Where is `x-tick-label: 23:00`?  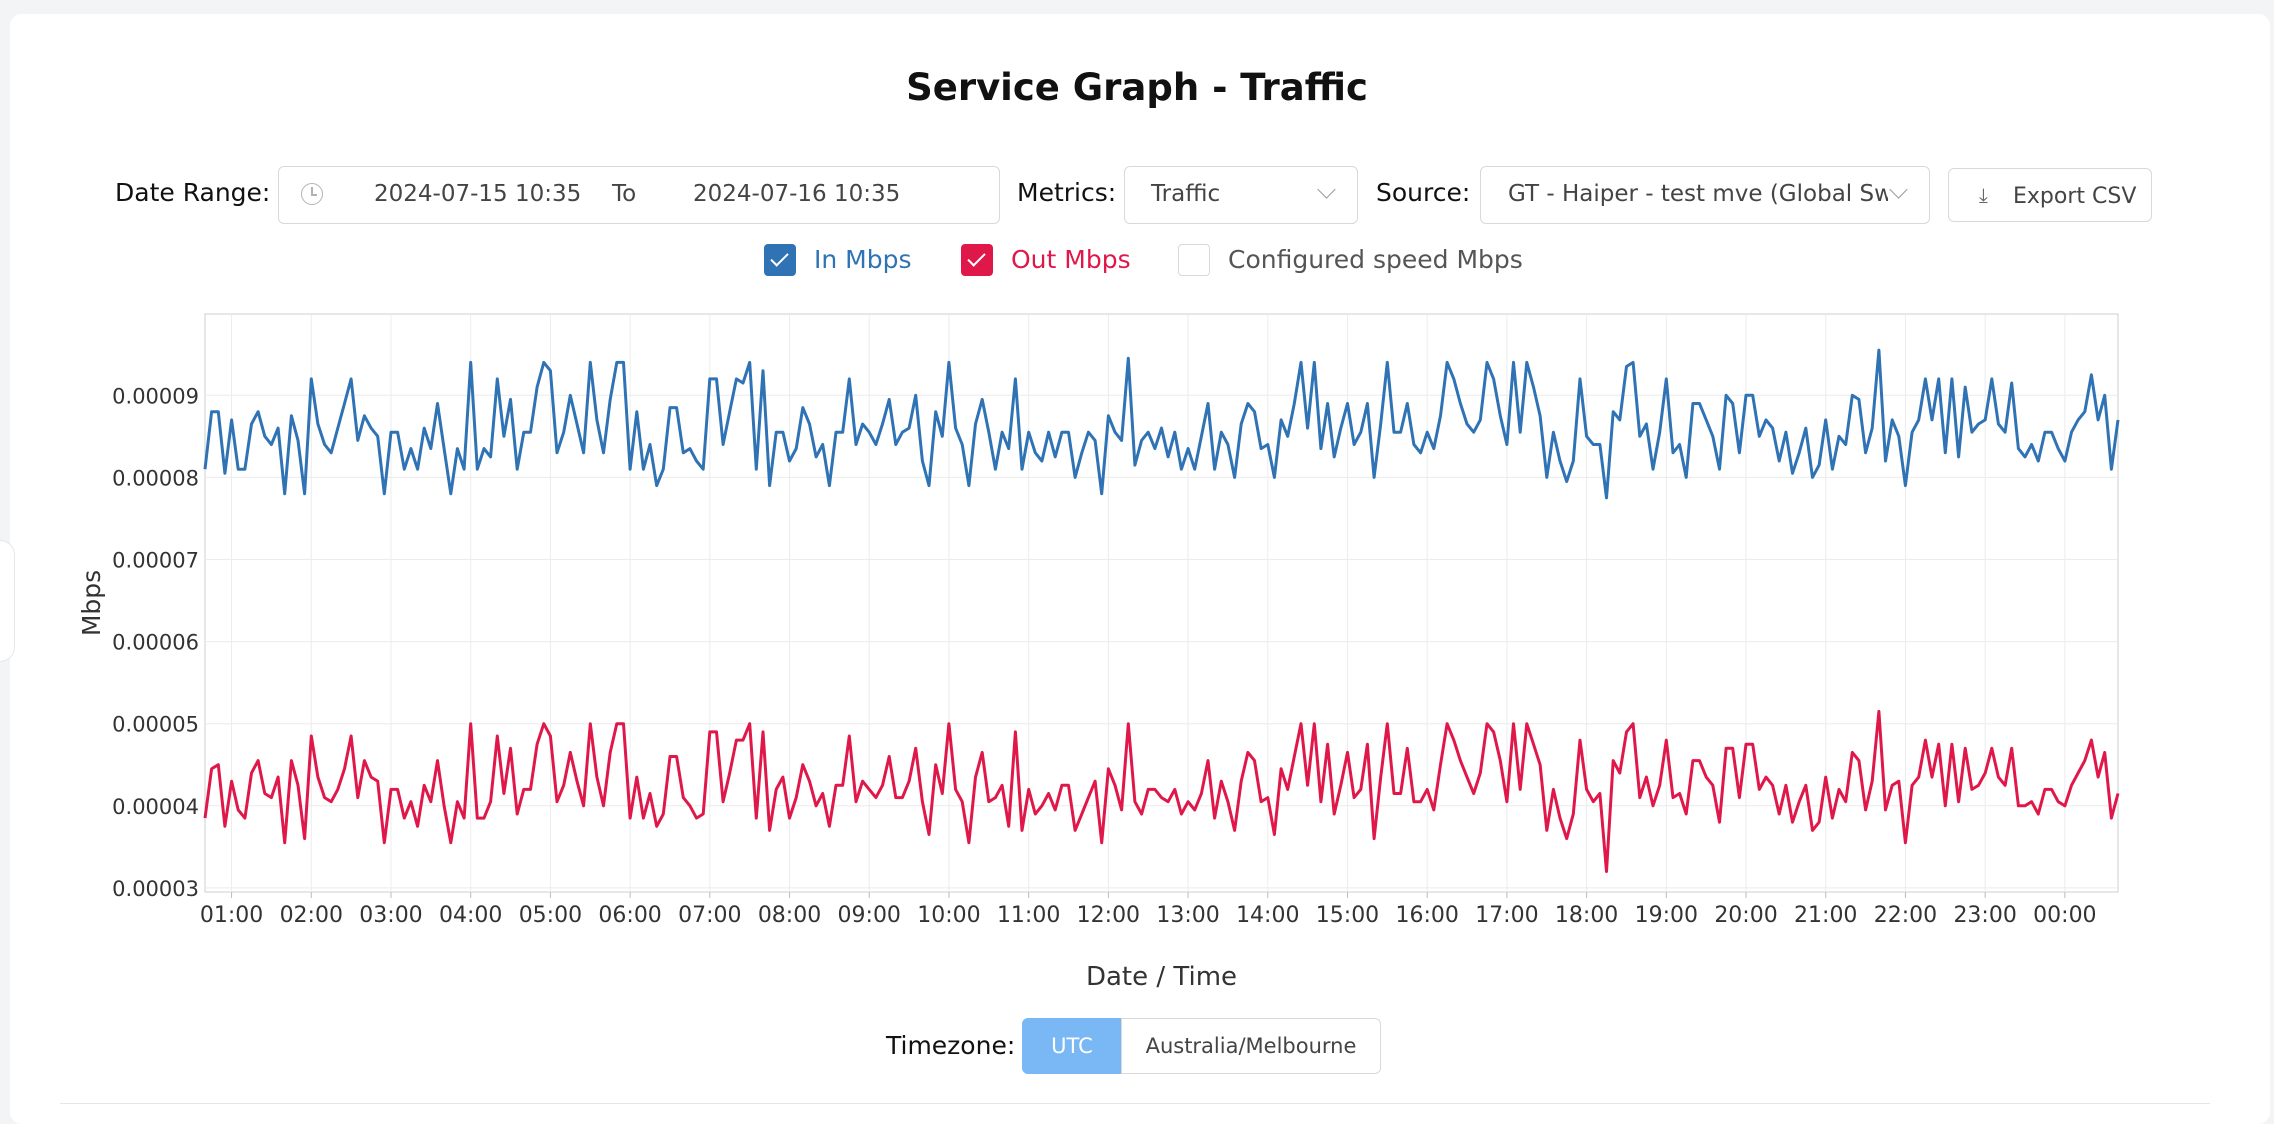
x-tick-label: 23:00 is located at coordinates (1984, 915).